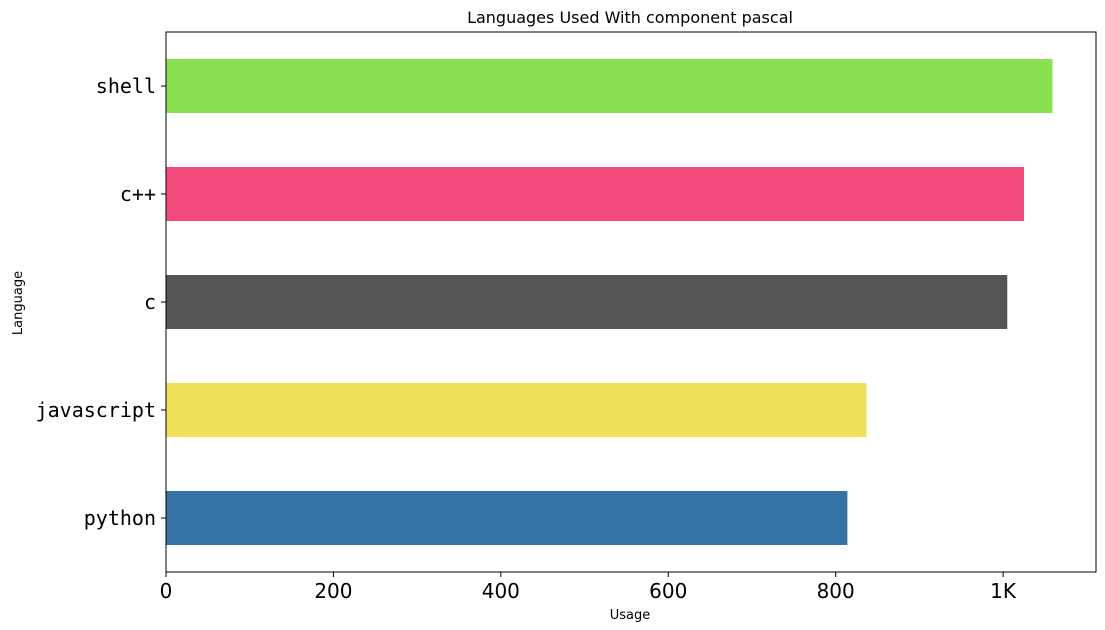 The image size is (1105, 630). I want to click on y-tick-label: shell, so click(126, 86).